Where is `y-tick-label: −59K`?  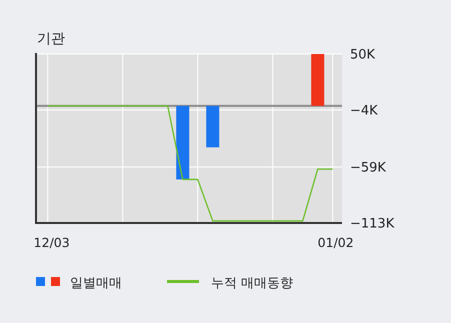
y-tick-label: −59K is located at coordinates (368, 168).